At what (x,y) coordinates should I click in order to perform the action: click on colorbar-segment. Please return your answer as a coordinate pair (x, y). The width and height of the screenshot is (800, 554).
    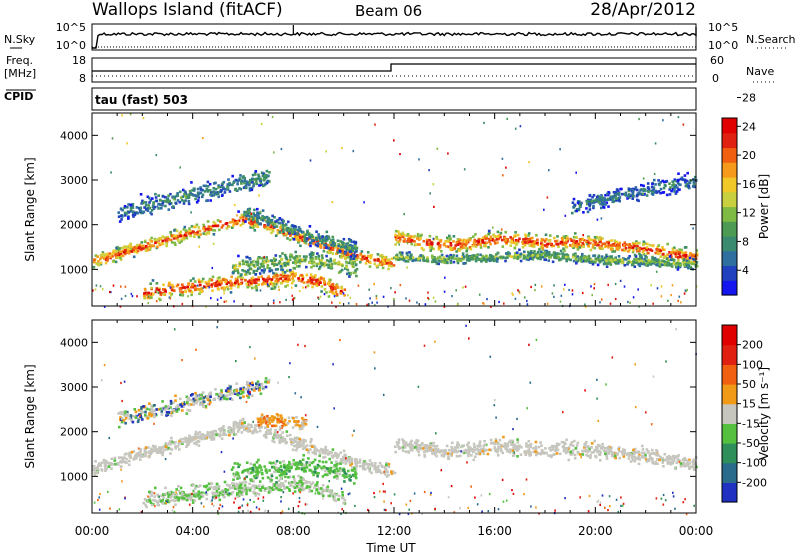
    Looking at the image, I should click on (729, 170).